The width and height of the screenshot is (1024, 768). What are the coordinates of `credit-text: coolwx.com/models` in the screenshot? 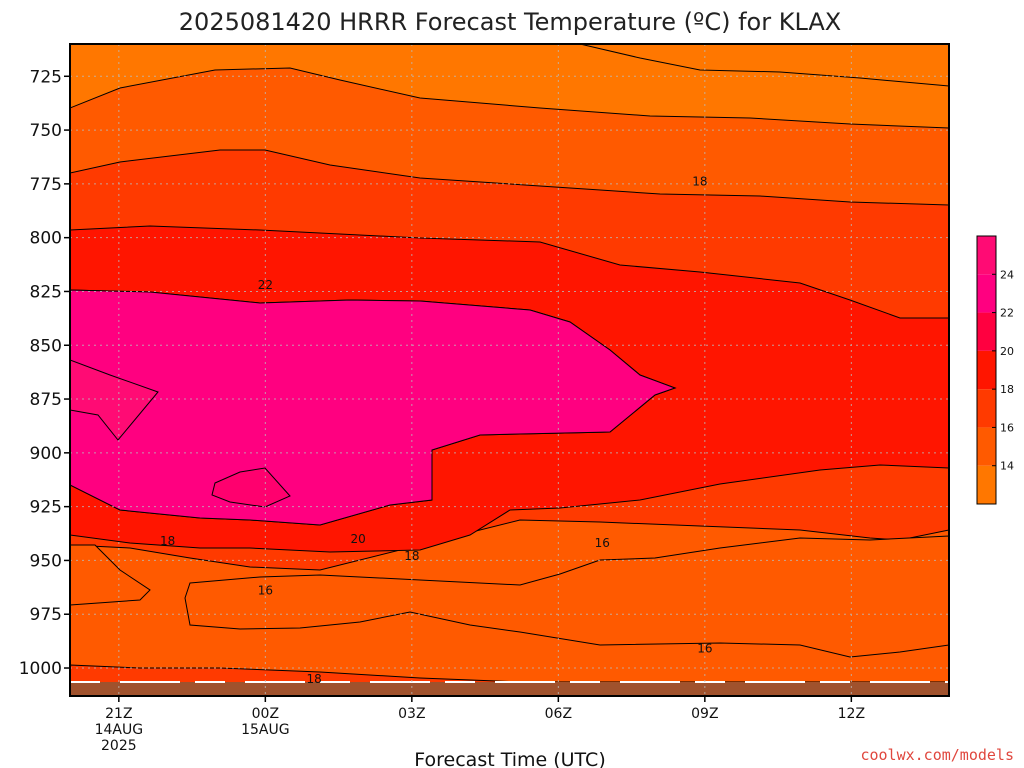 It's located at (937, 755).